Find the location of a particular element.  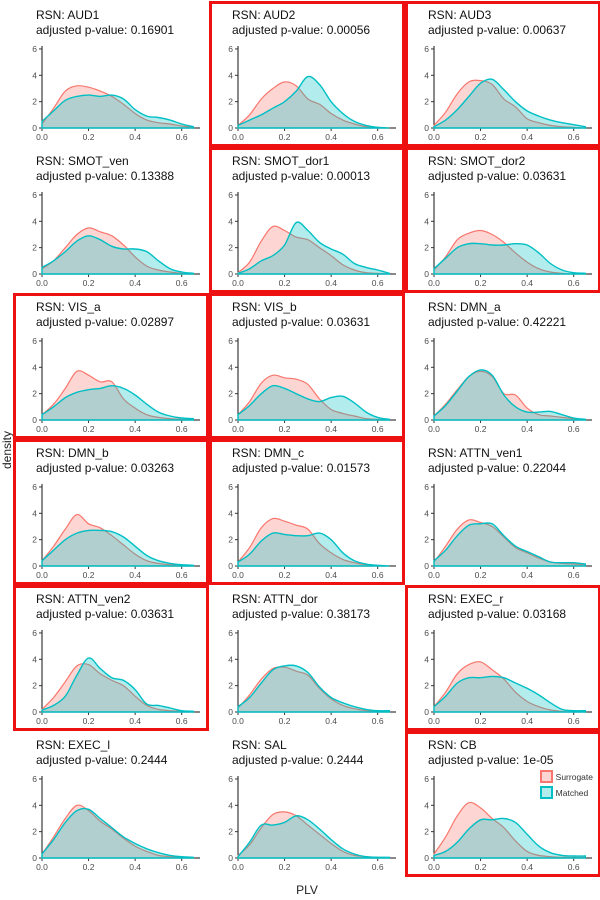

panel-pvalue: adjusted p-value: 0.03631 is located at coordinates (301, 322).